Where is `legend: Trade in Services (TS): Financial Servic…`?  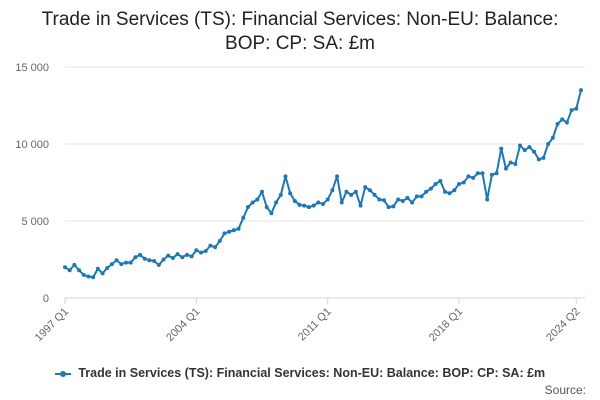 legend: Trade in Services (TS): Financial Servic… is located at coordinates (300, 373).